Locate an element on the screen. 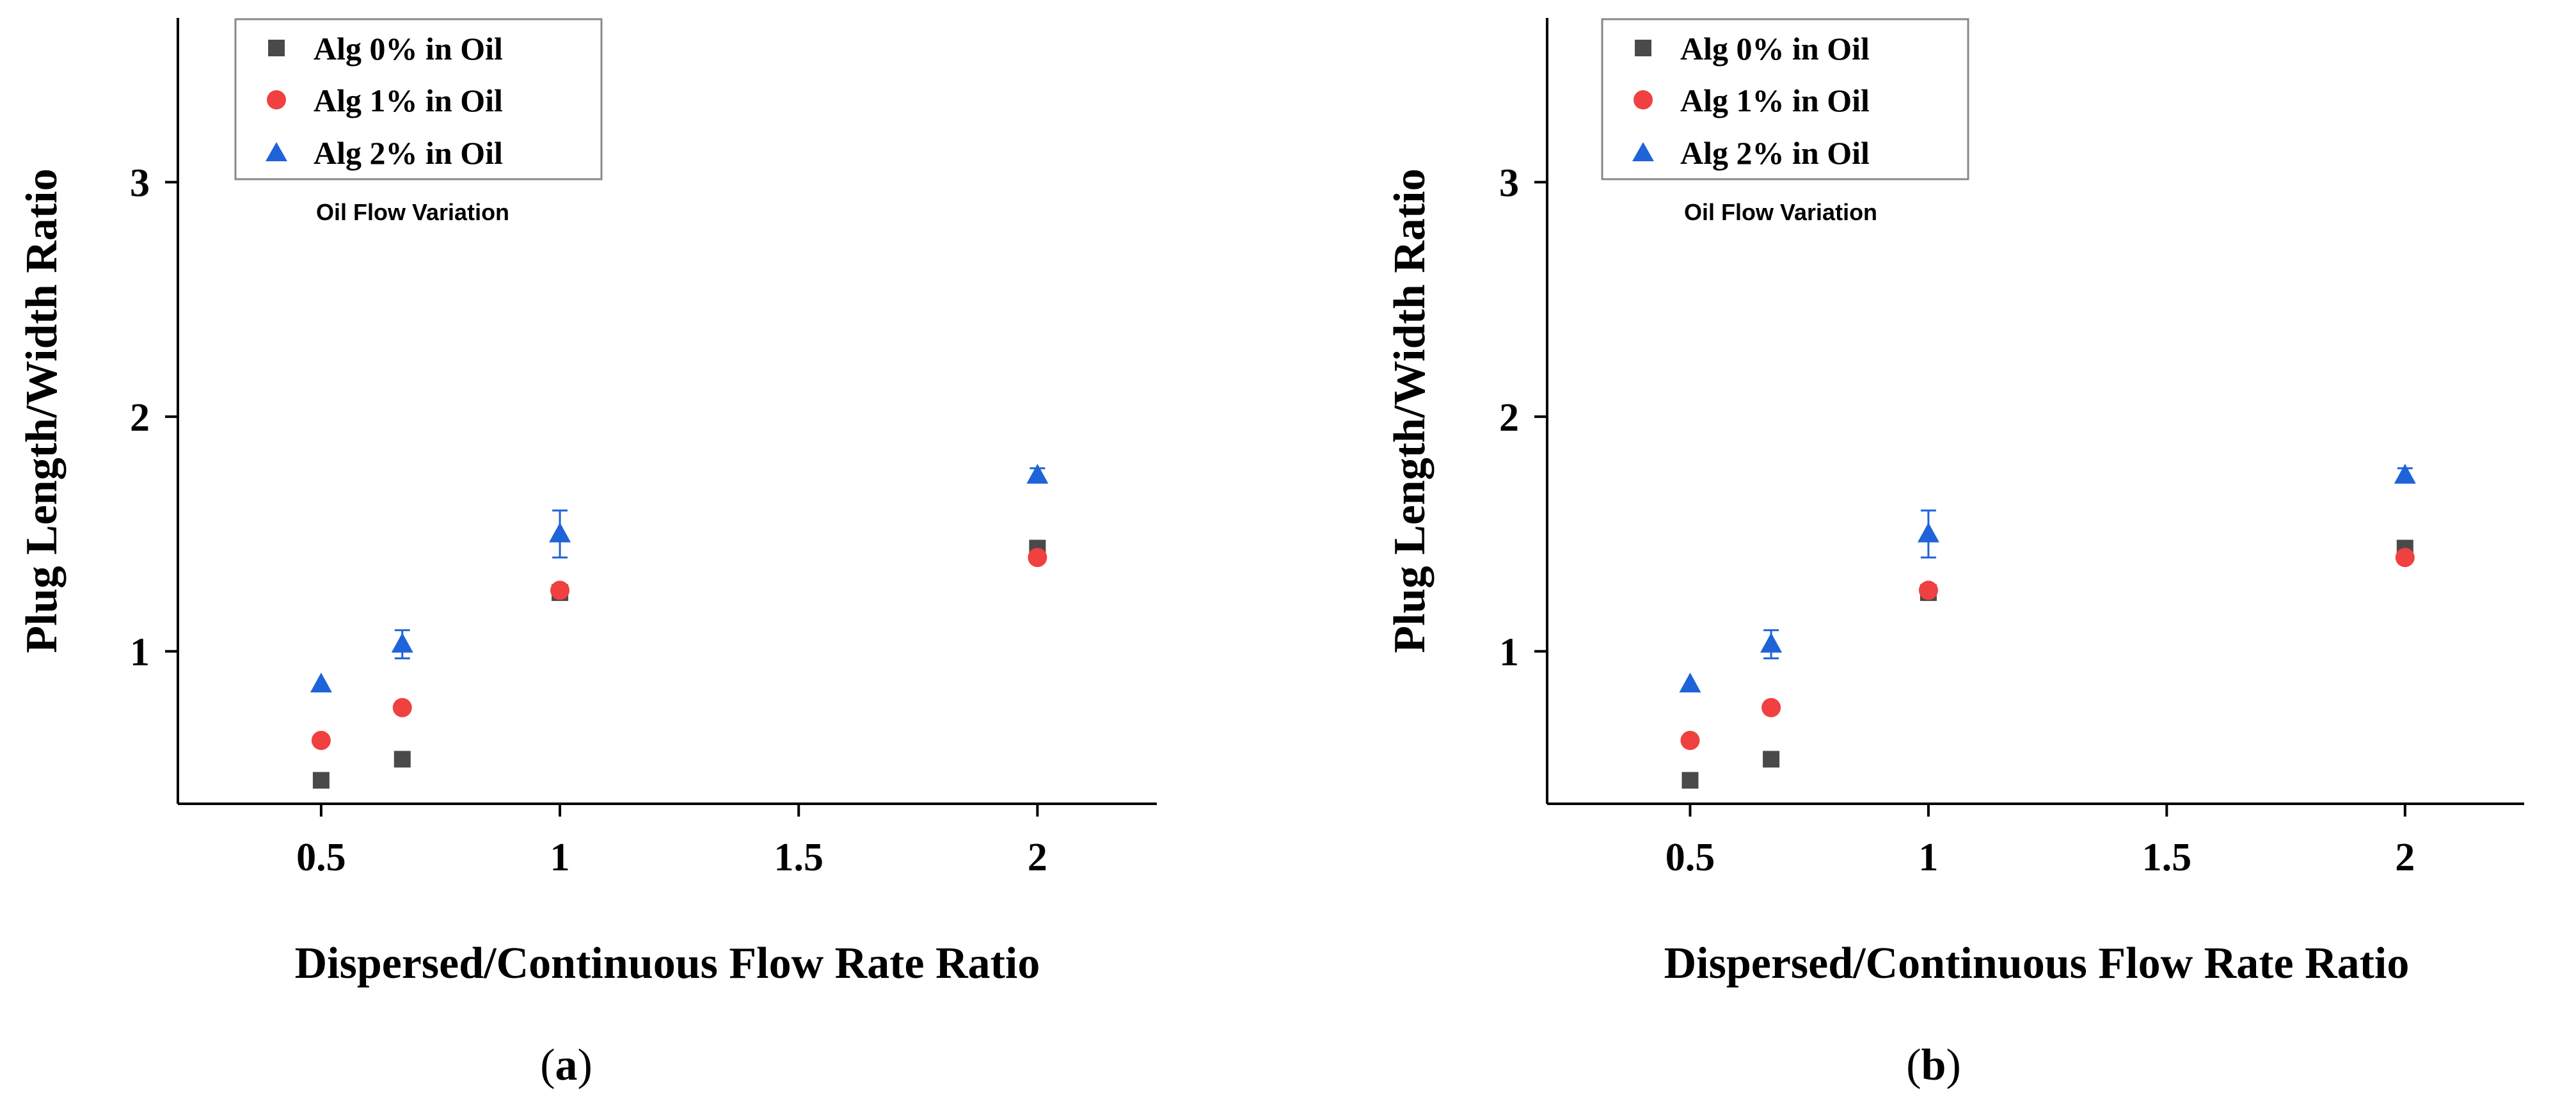  panel-label-letter: b is located at coordinates (1934, 1065).